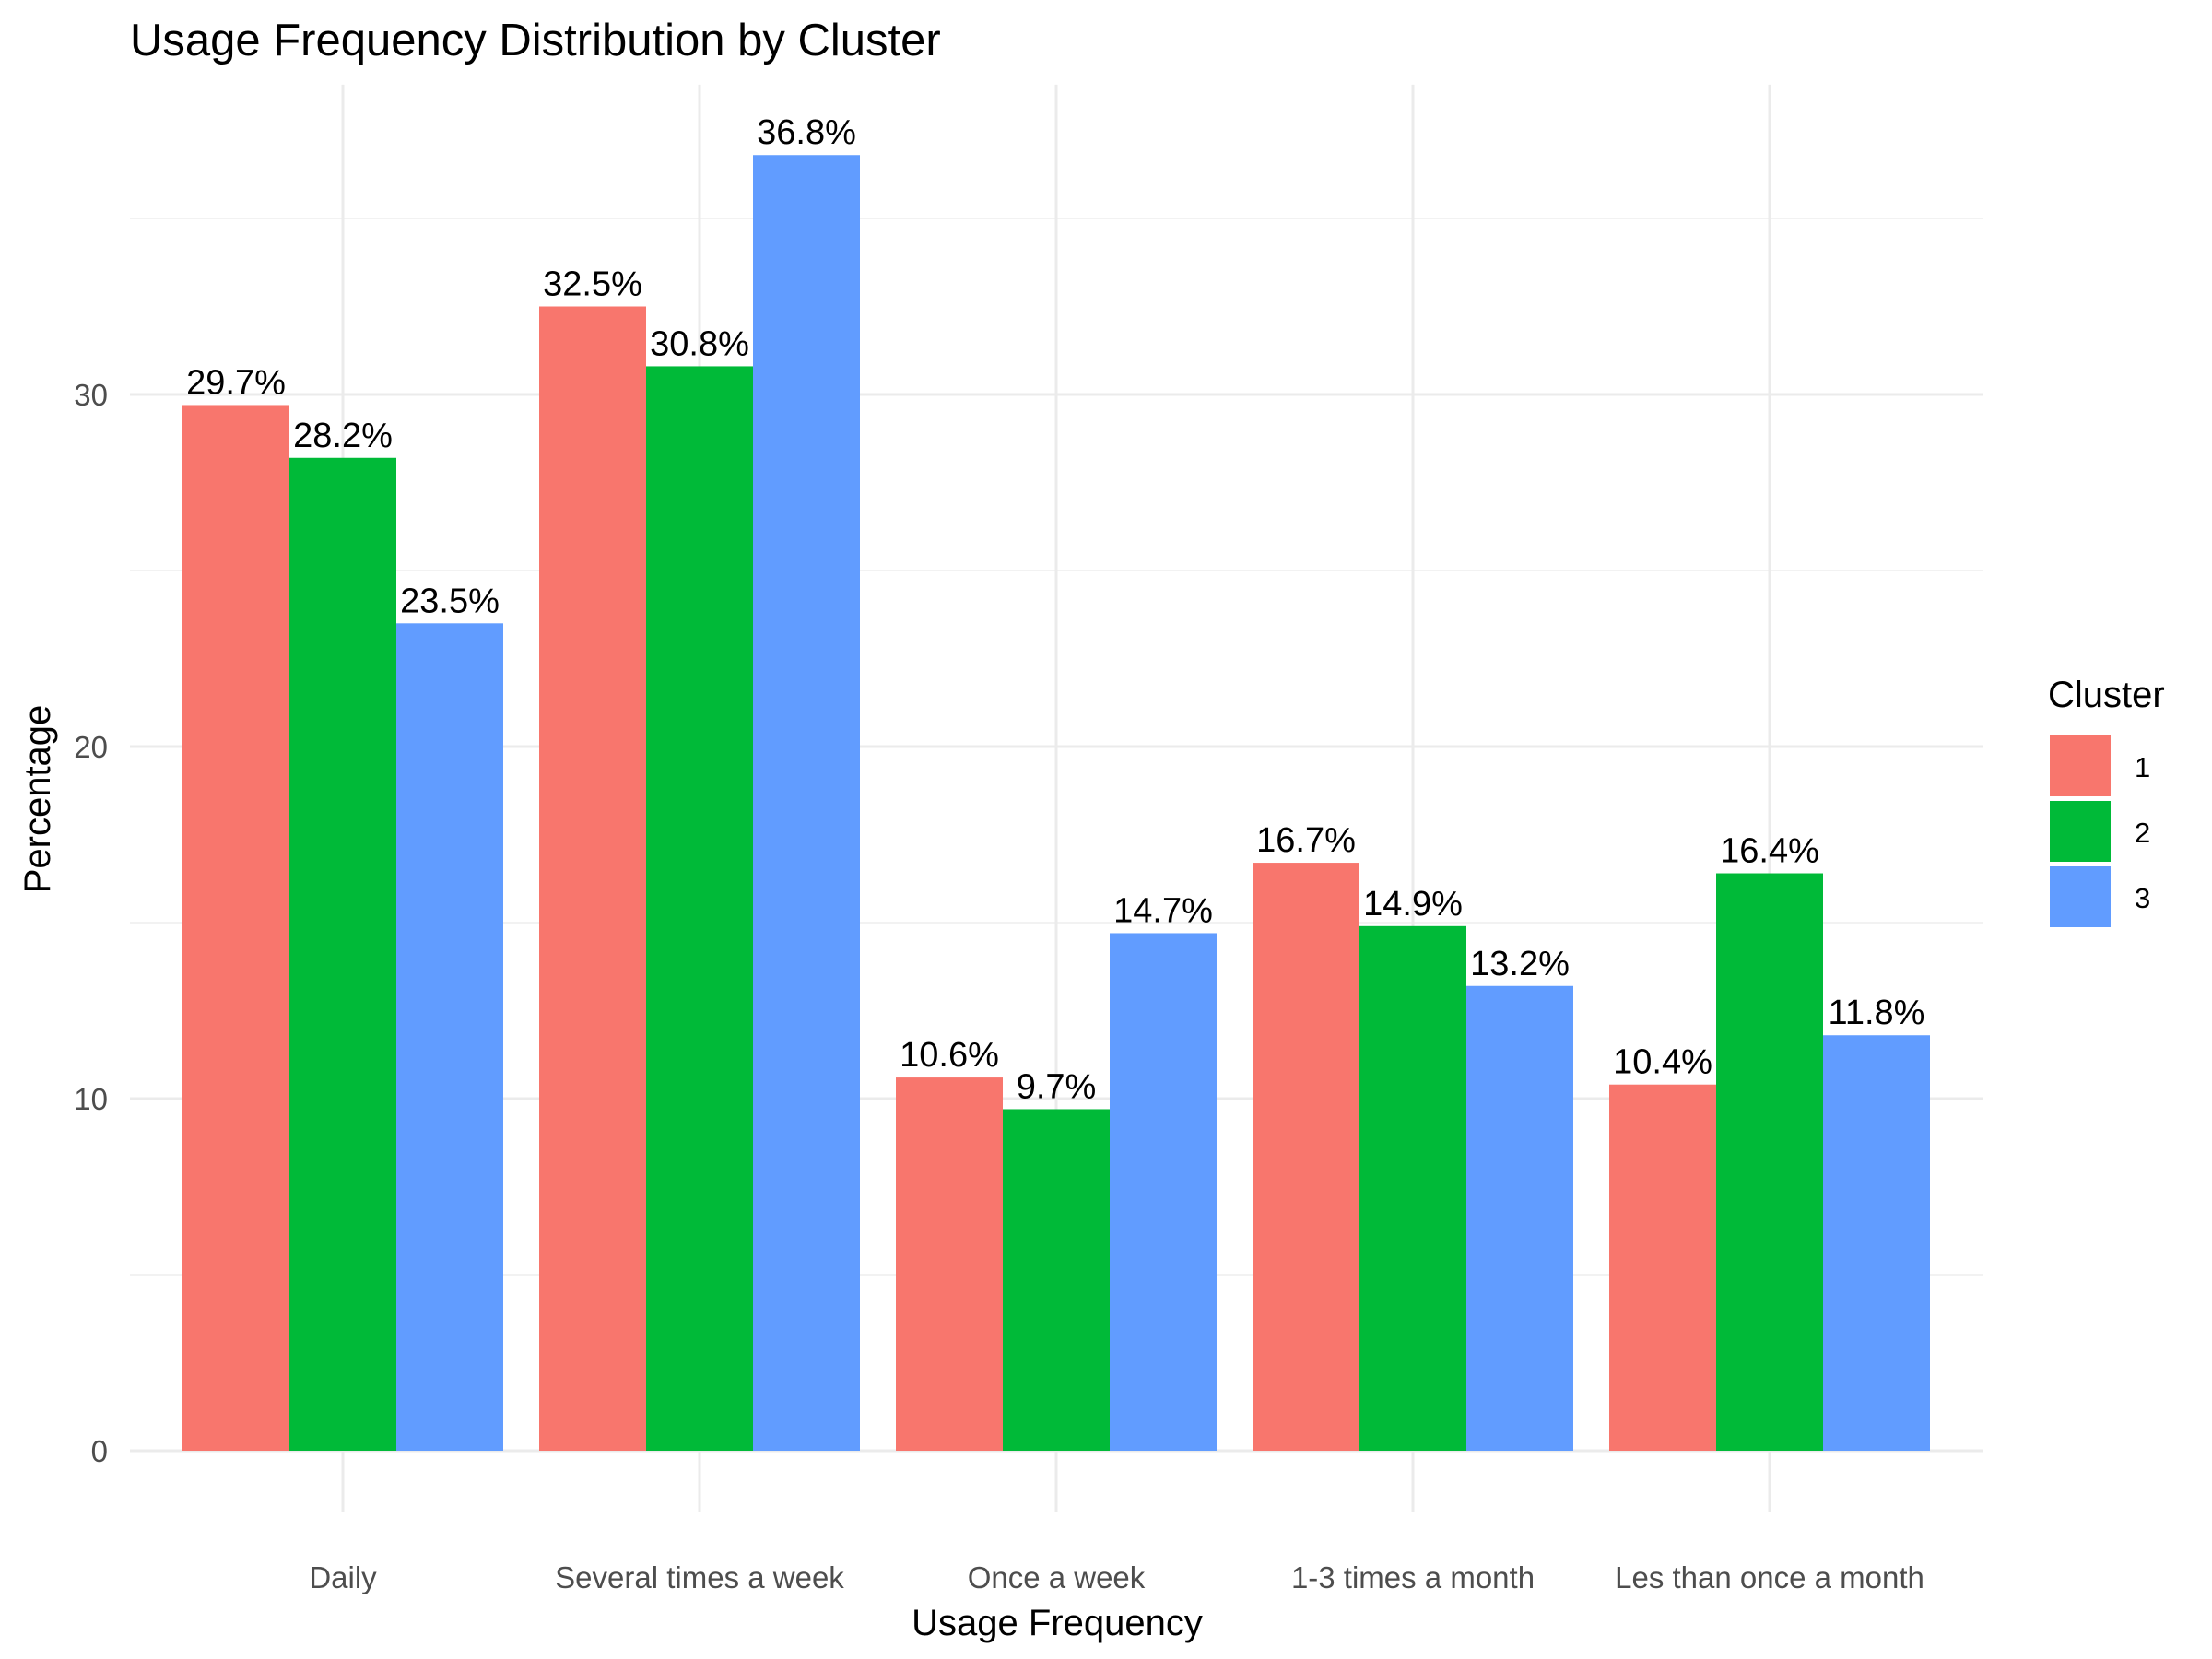  Describe the element at coordinates (1413, 1577) in the screenshot. I see `x-tick-label: 1-3 times a month` at that location.